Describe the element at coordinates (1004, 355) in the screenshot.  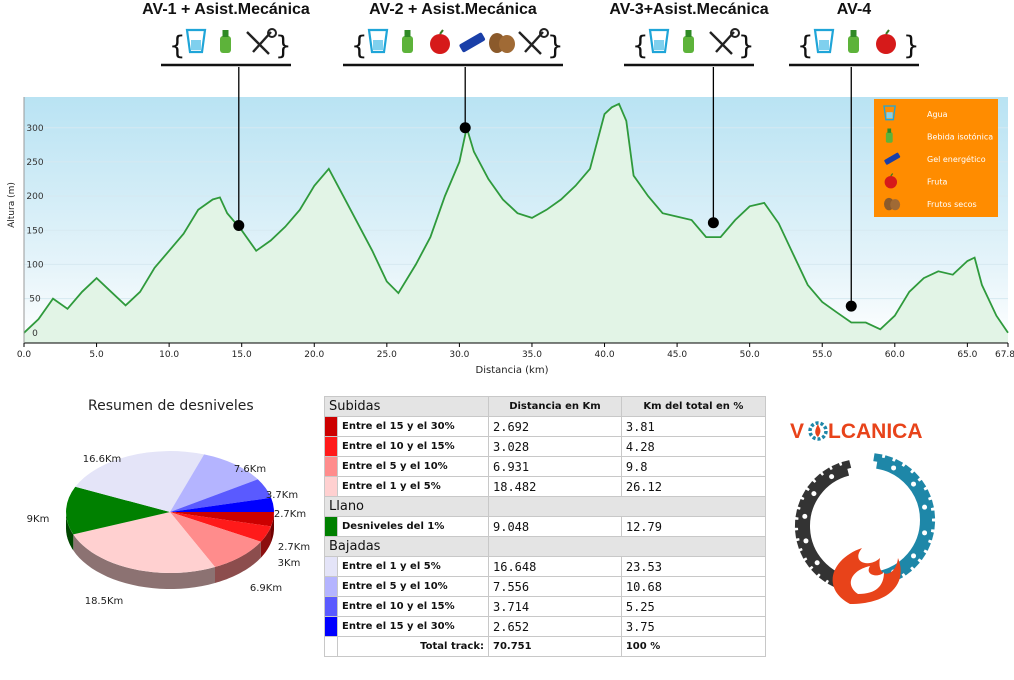
I see `x-tick-label: 67.8` at that location.